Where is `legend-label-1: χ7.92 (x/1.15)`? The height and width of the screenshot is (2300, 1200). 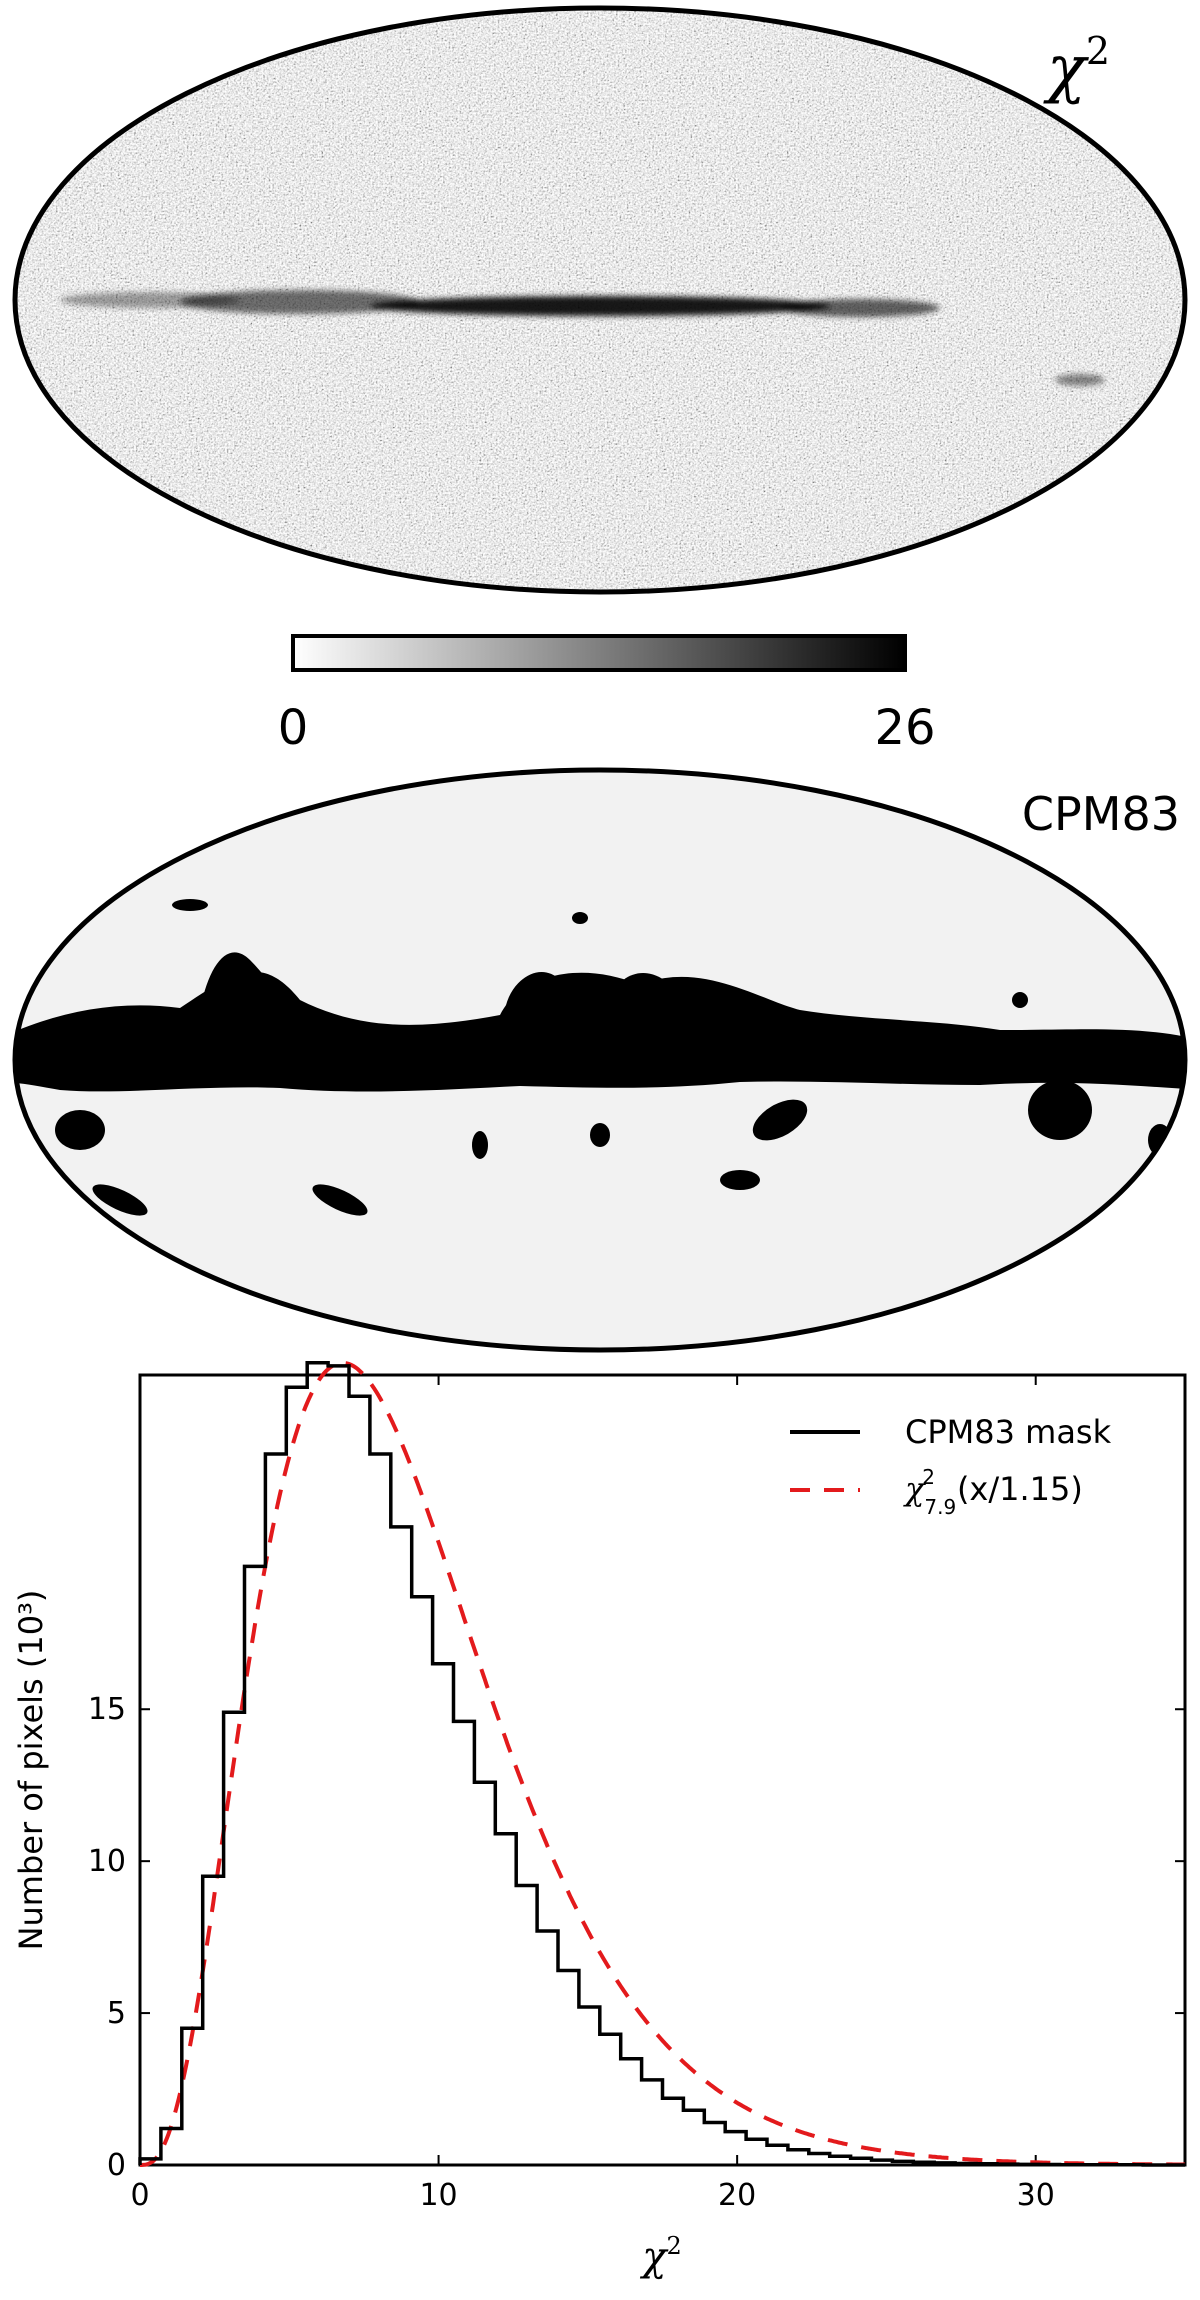
legend-label-1: χ7.92 (x/1.15) is located at coordinates (993, 1492).